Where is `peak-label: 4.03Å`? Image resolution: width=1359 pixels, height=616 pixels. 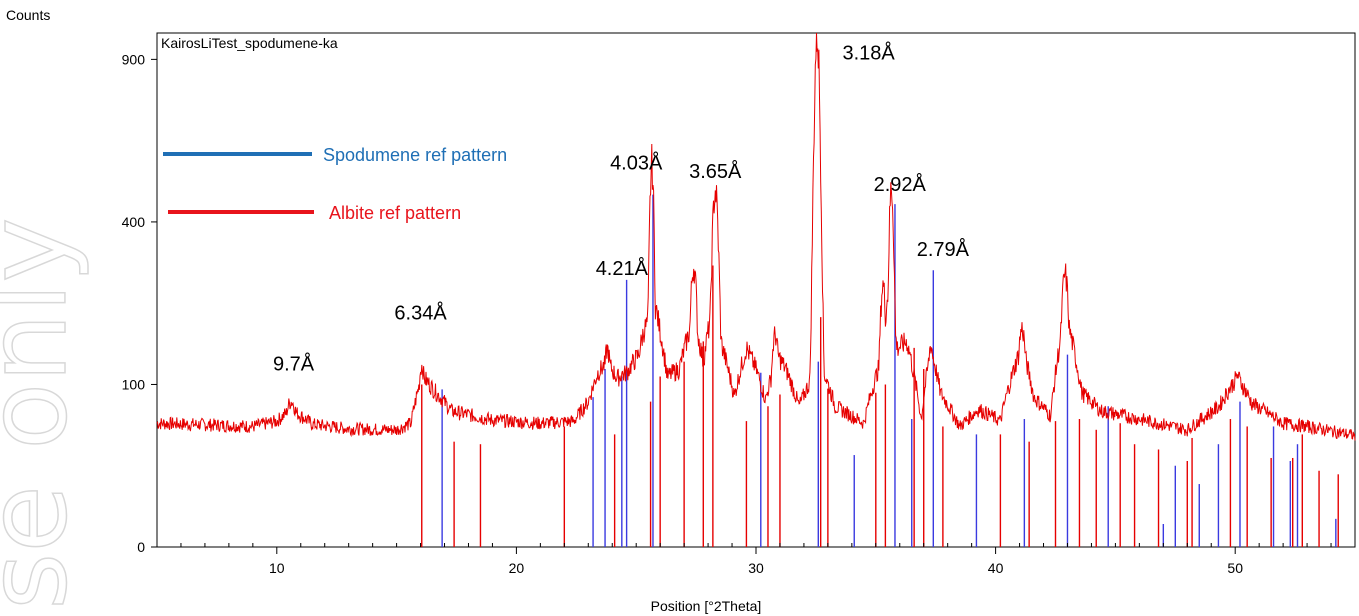
peak-label: 4.03Å is located at coordinates (636, 162).